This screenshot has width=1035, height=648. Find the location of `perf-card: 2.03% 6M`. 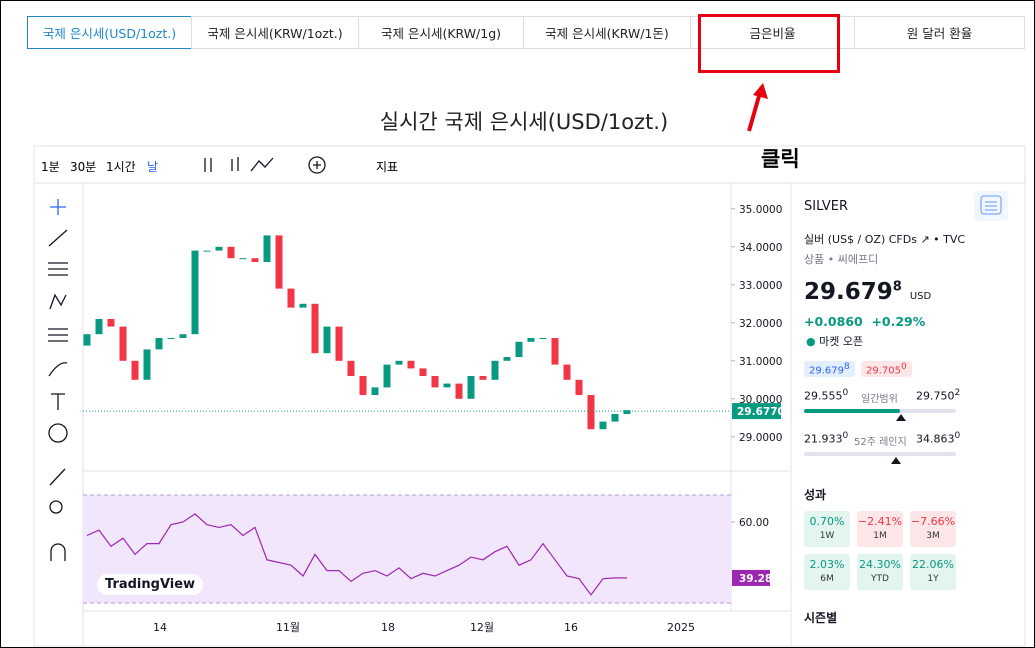

perf-card: 2.03% 6M is located at coordinates (827, 572).